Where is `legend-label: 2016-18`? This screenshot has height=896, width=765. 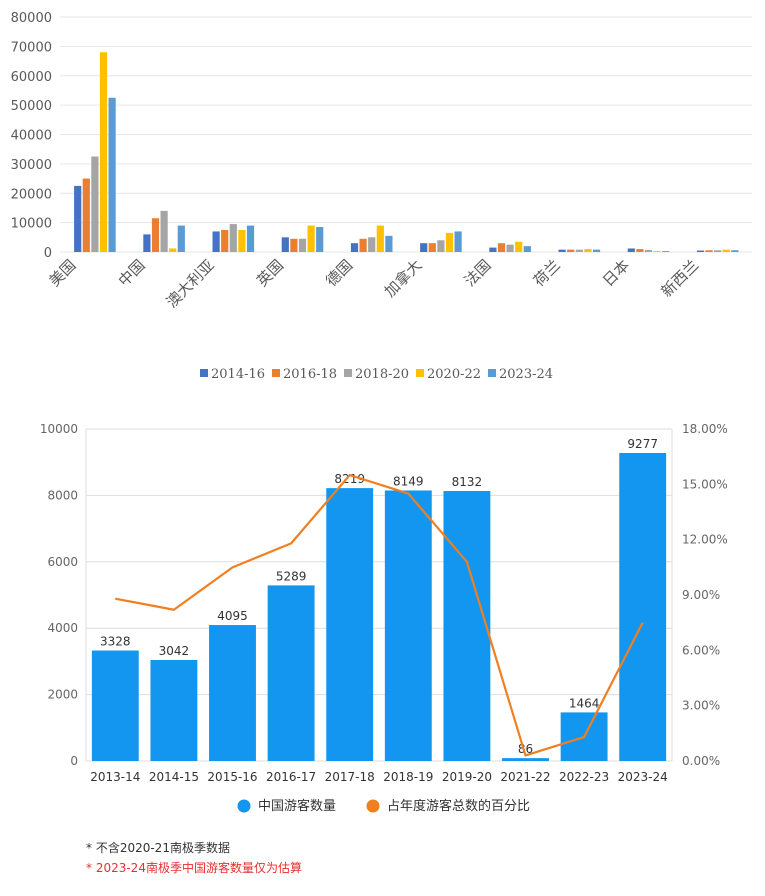
legend-label: 2016-18 is located at coordinates (310, 374).